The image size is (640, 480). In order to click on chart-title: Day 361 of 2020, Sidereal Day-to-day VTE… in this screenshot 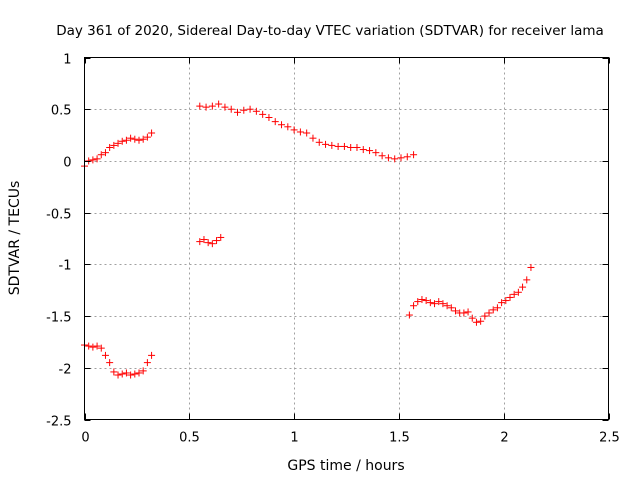, I will do `click(330, 31)`.